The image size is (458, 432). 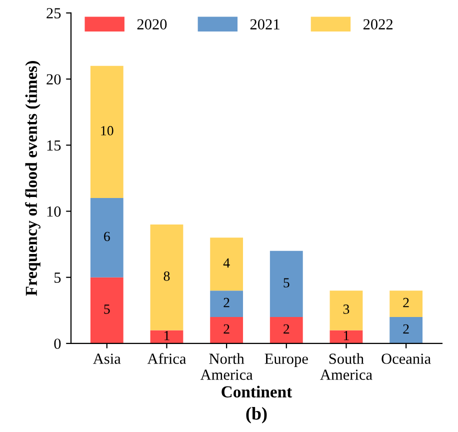 I want to click on x-tick-label: Africa, so click(x=166, y=358).